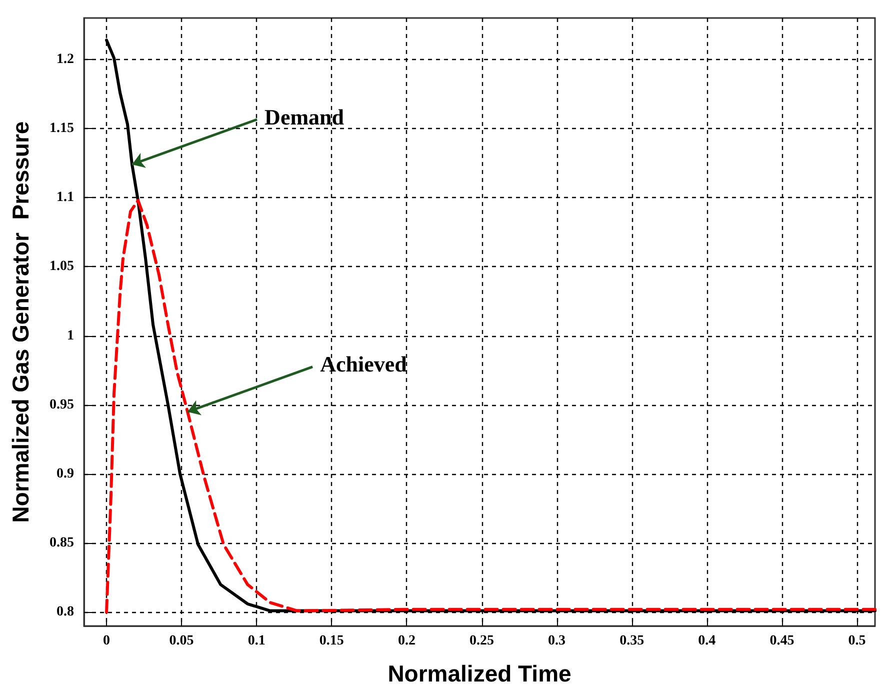 The width and height of the screenshot is (896, 690). I want to click on y-tick-label: 1, so click(70, 336).